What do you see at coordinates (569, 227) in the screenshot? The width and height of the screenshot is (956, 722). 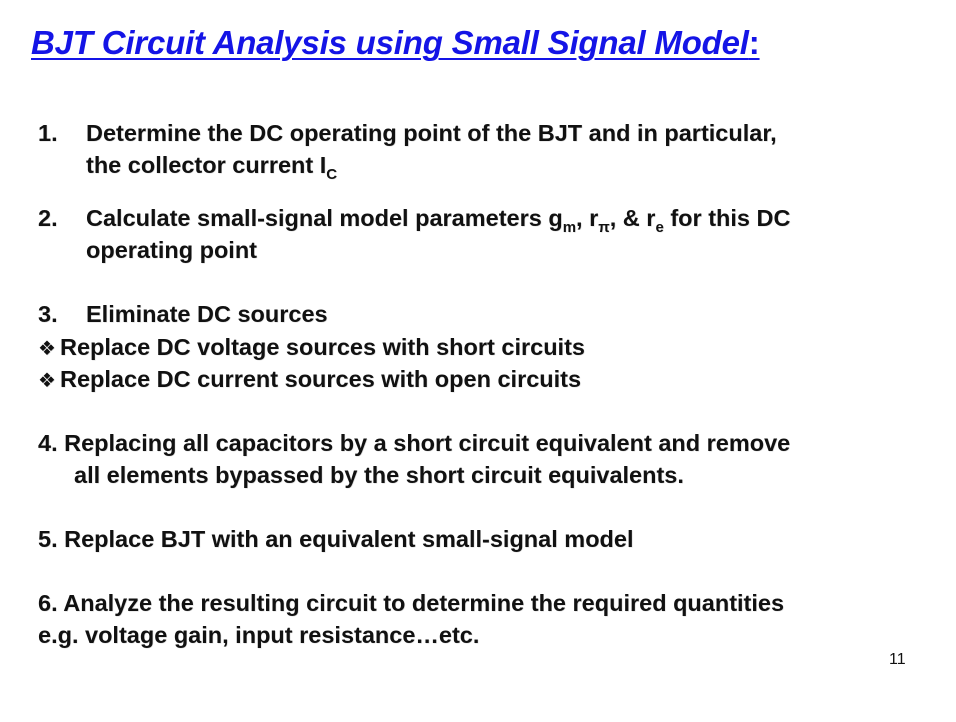 I see `step-2-subscript-m: m` at bounding box center [569, 227].